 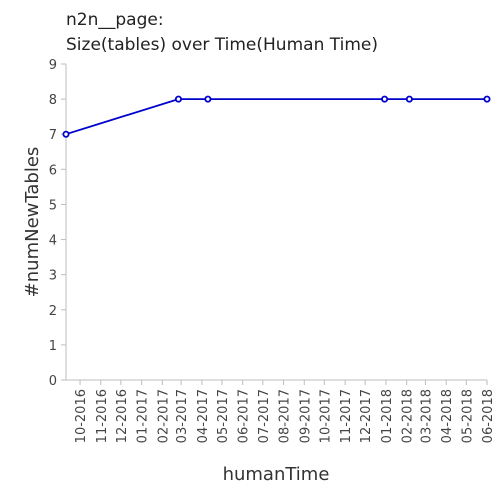 What do you see at coordinates (102, 416) in the screenshot?
I see `x-tick-label: 11-2016` at bounding box center [102, 416].